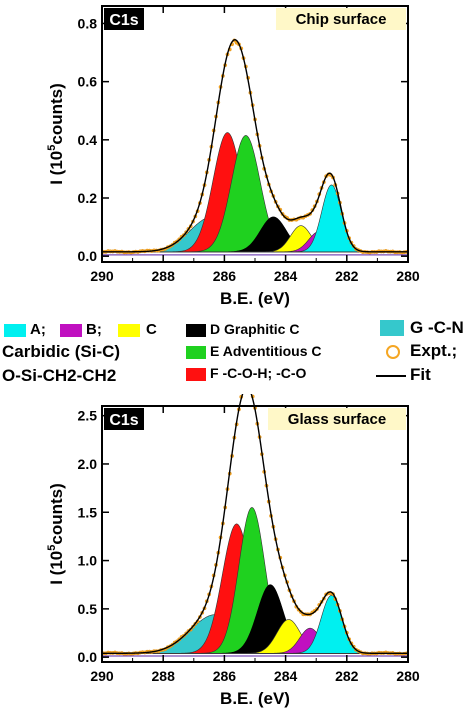  What do you see at coordinates (434, 350) in the screenshot?
I see `legend-label-expt: Expt.;` at bounding box center [434, 350].